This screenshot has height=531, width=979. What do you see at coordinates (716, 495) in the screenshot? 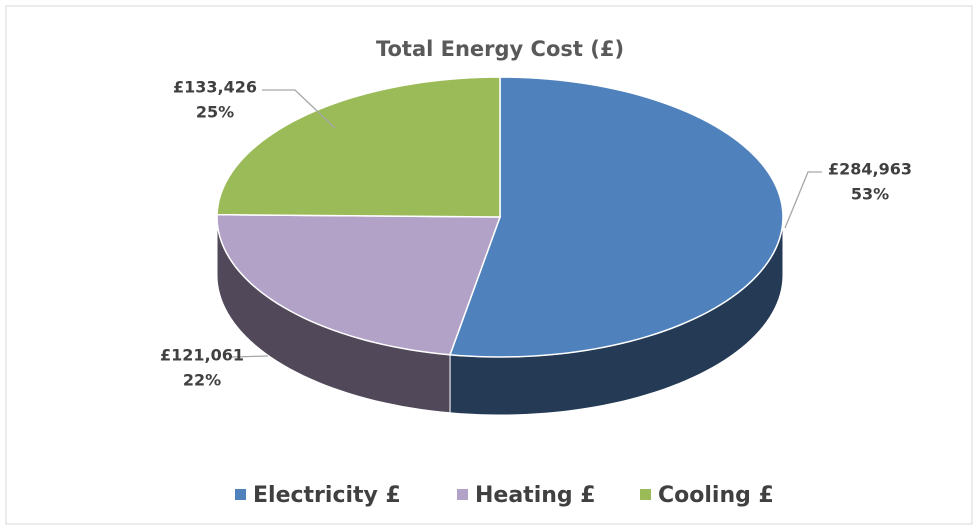
I see `legend-label: Cooling £` at bounding box center [716, 495].